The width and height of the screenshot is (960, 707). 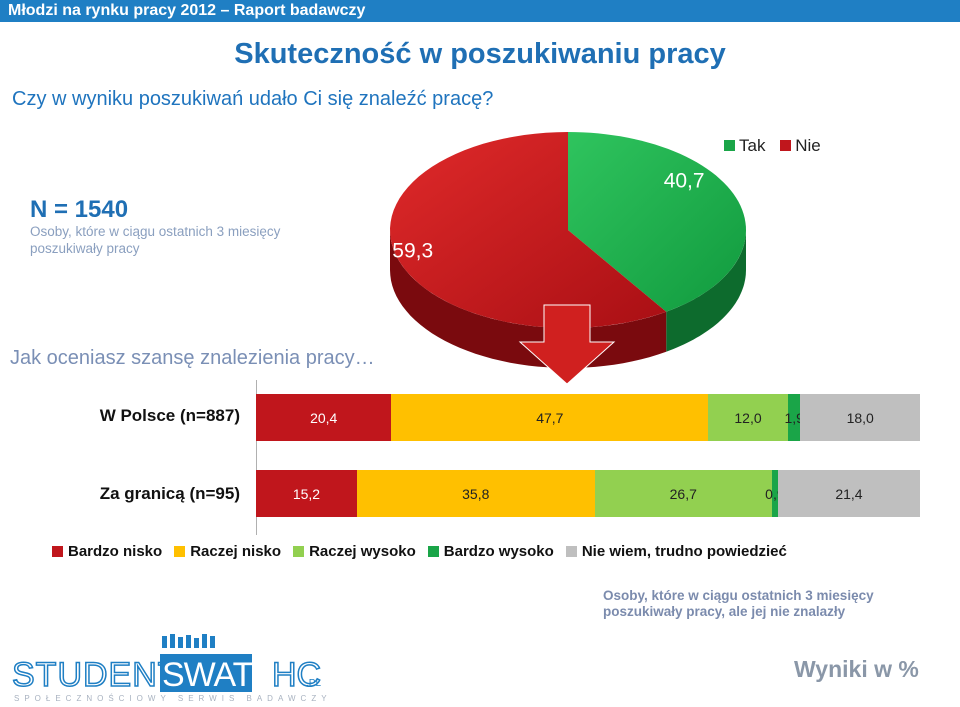 What do you see at coordinates (729, 145) in the screenshot?
I see `legend-tak-swatch` at bounding box center [729, 145].